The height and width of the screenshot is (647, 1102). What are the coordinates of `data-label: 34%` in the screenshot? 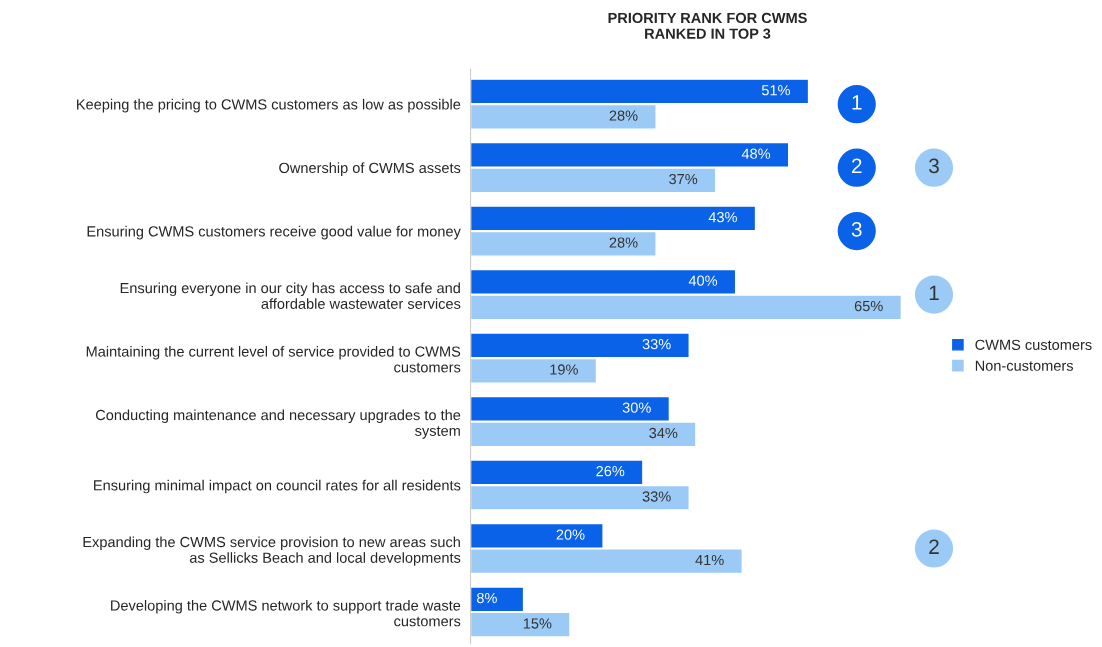 It's located at (663, 433).